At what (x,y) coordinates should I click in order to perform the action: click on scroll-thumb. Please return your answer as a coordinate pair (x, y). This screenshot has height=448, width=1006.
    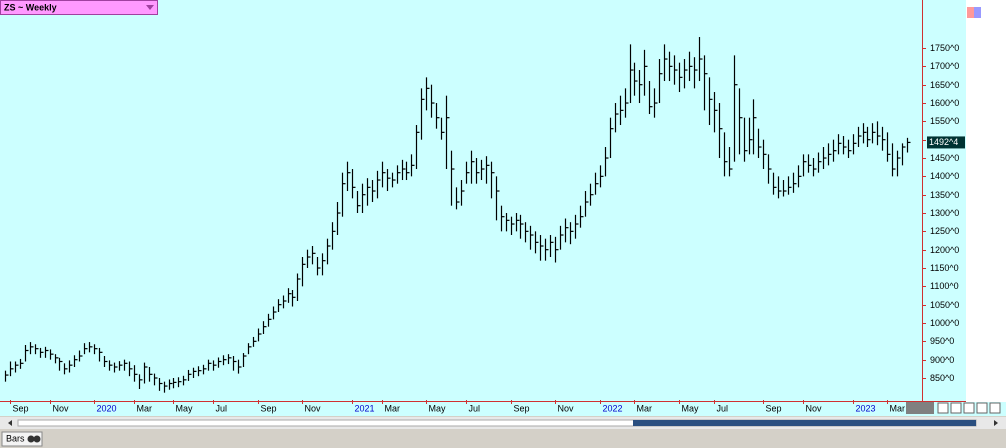
    Looking at the image, I should click on (804, 423).